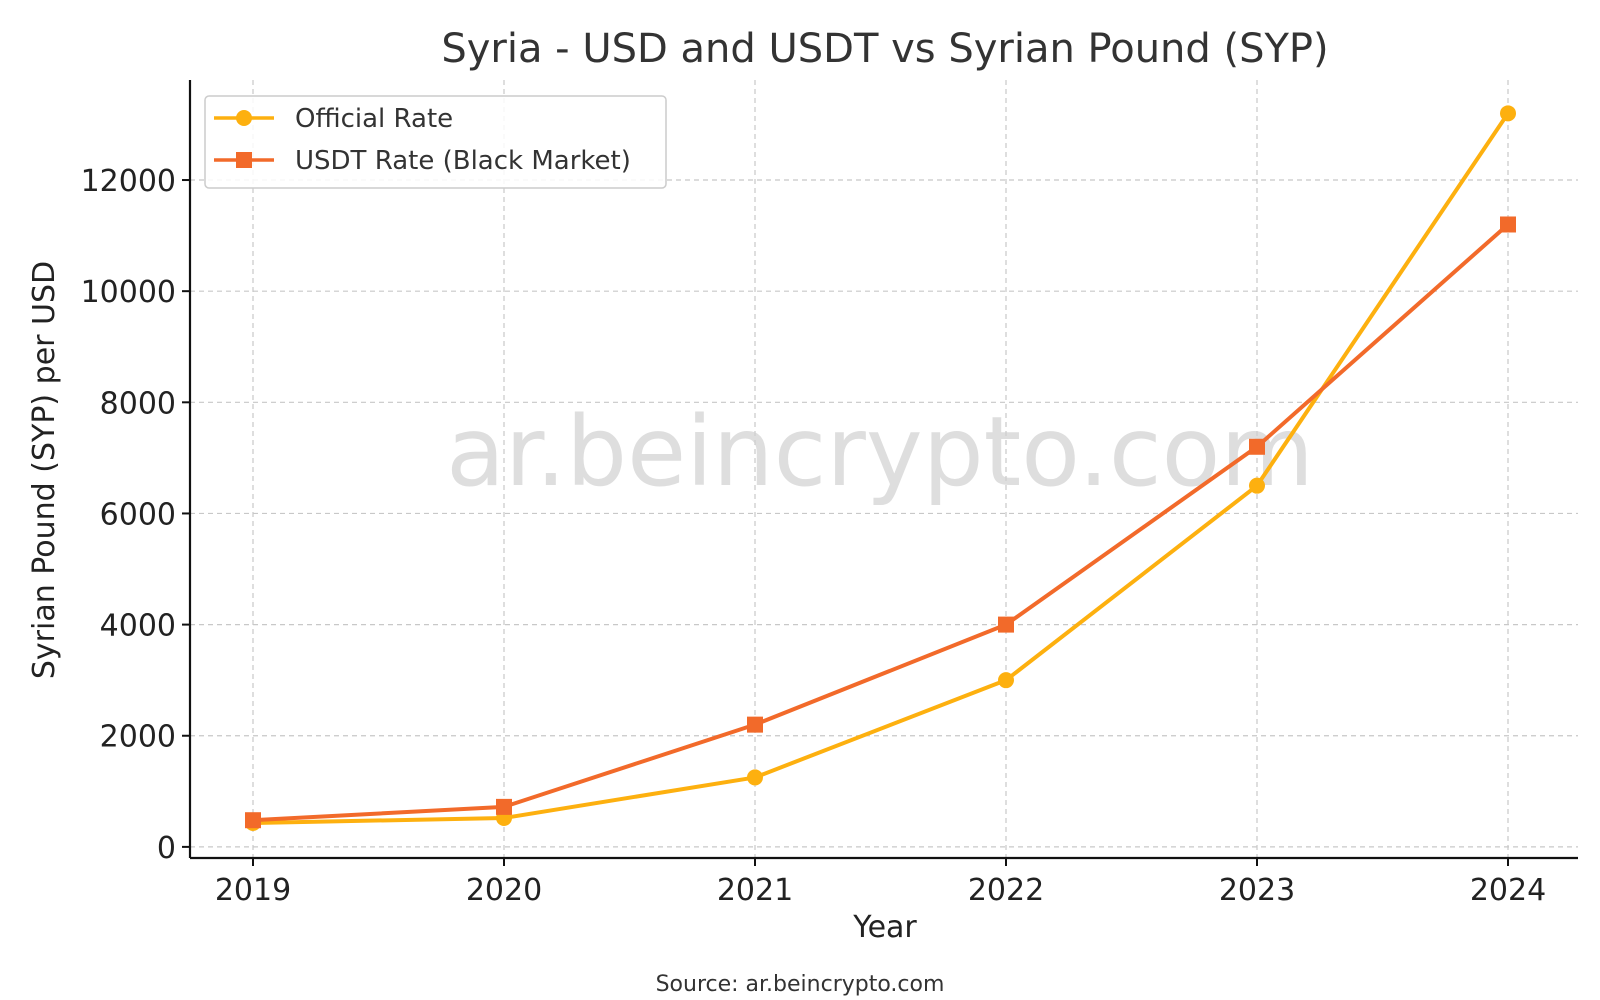 The height and width of the screenshot is (1000, 1600). Describe the element at coordinates (1006, 890) in the screenshot. I see `x-tick-label: 2022` at that location.